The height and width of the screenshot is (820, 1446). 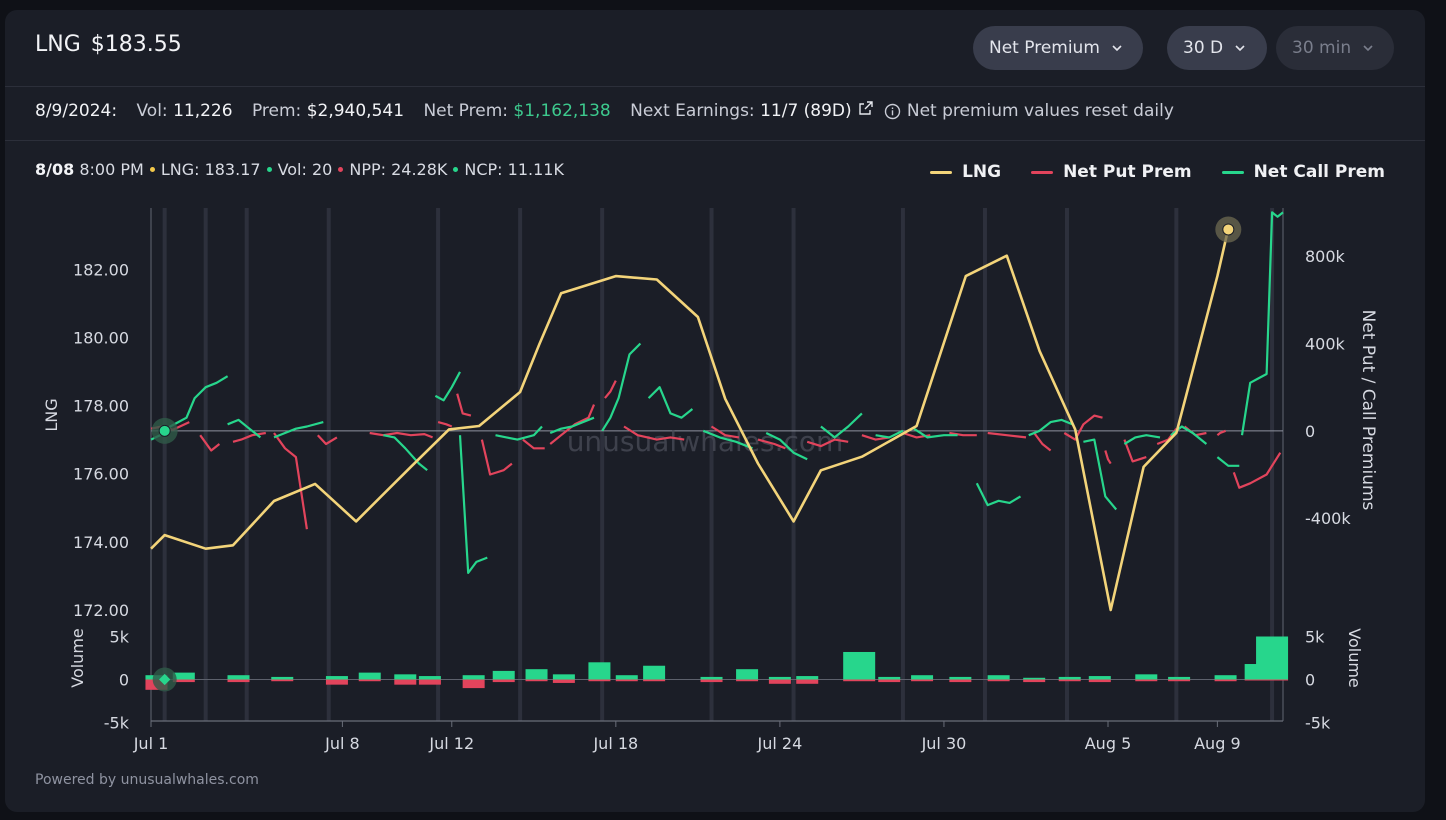 I want to click on volume-start-marker, so click(x=165, y=679).